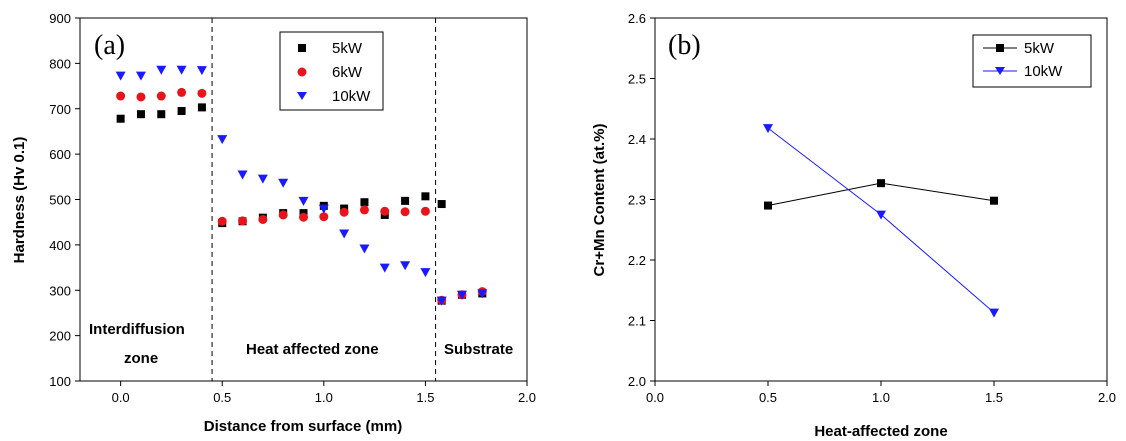  I want to click on chart-a-xtick-label: 0.5, so click(222, 397).